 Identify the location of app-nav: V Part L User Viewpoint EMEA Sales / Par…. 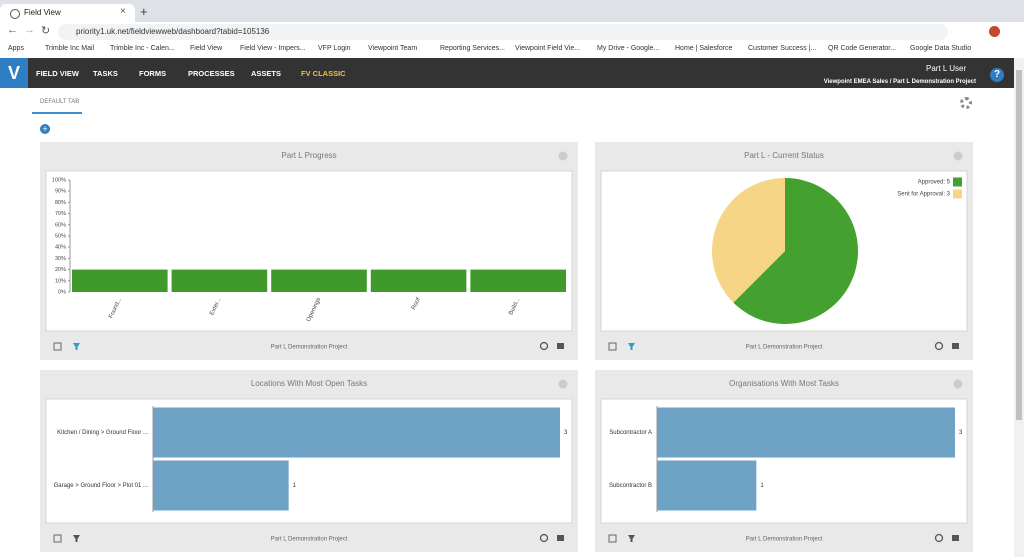
(507, 73).